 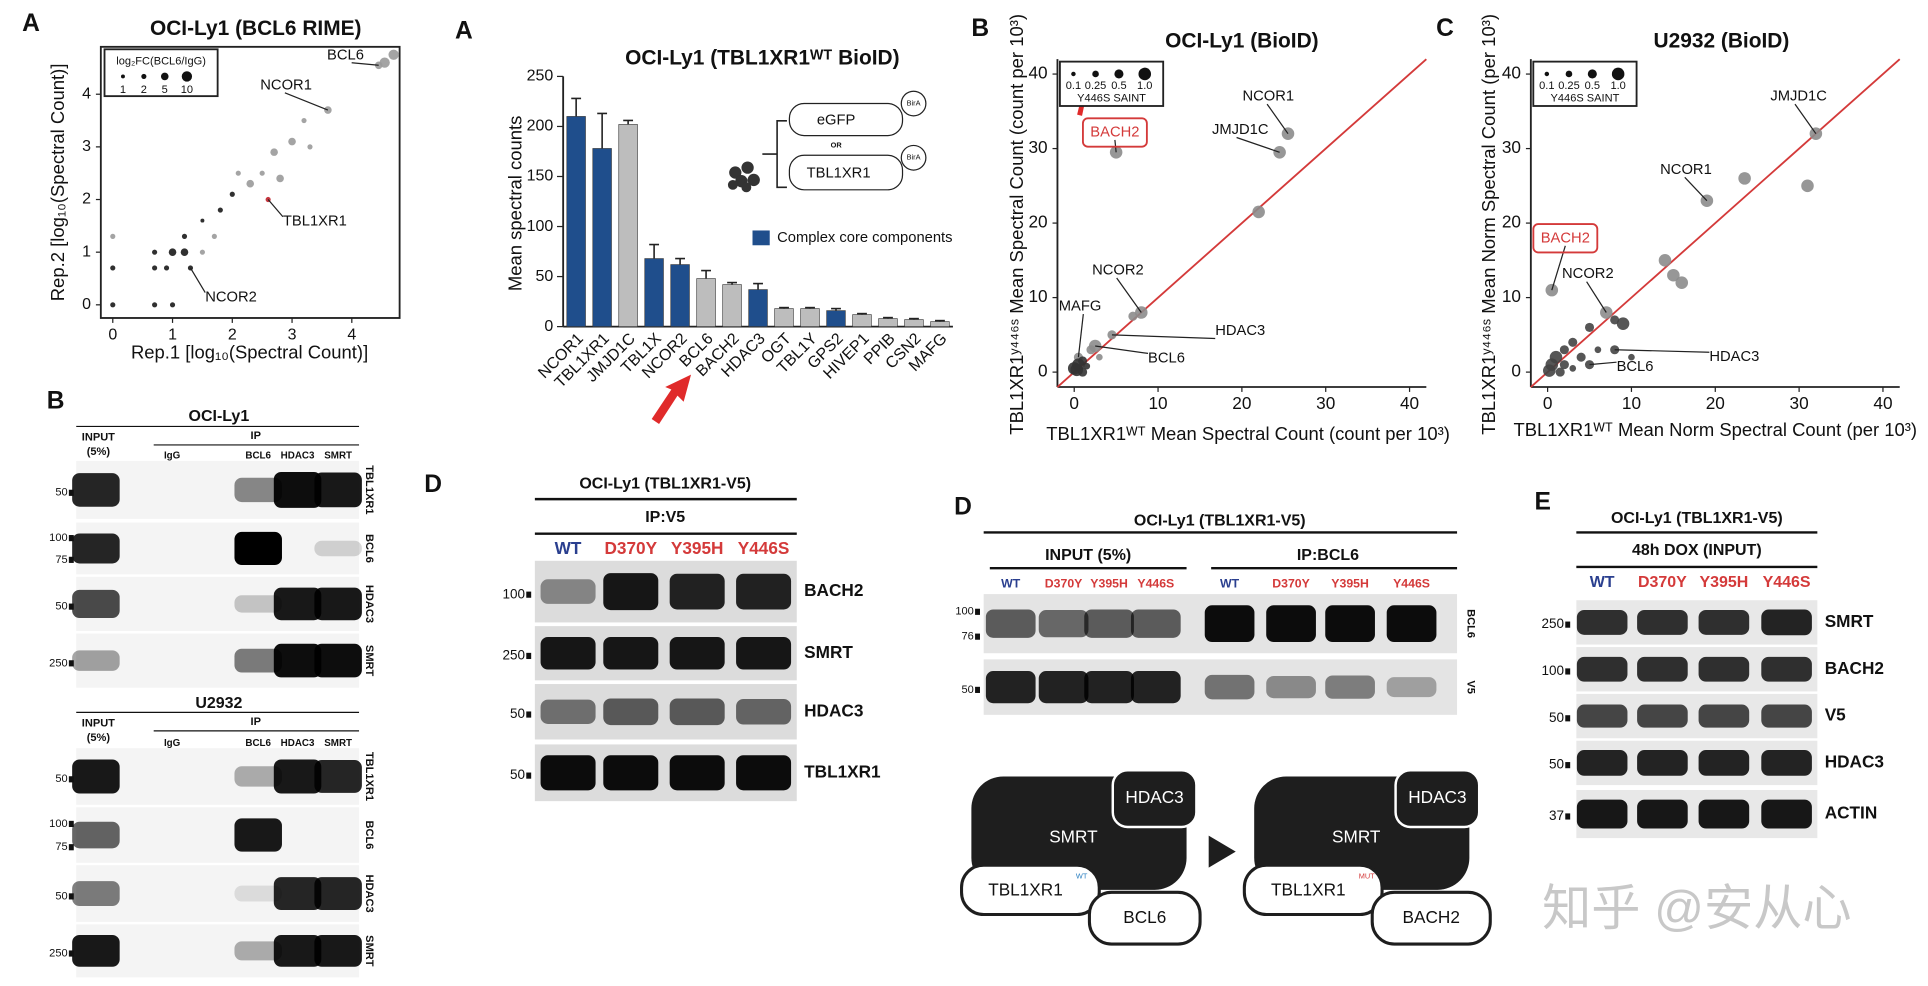 What do you see at coordinates (98, 723) in the screenshot?
I see `input-label: INPUT` at bounding box center [98, 723].